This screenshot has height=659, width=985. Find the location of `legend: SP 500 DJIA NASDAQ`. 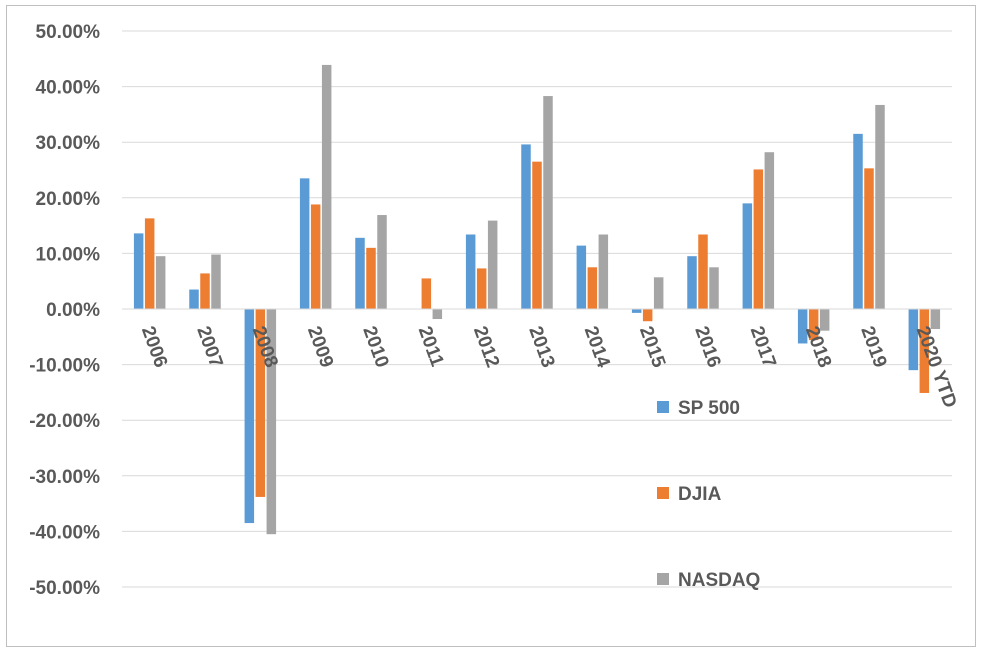

legend: SP 500 DJIA NASDAQ is located at coordinates (708, 494).